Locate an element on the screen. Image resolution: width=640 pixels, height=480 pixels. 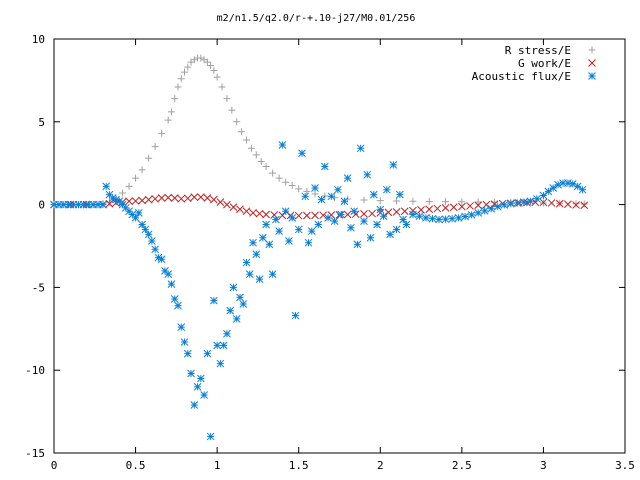
x-tick-label: 0 is located at coordinates (54, 465).